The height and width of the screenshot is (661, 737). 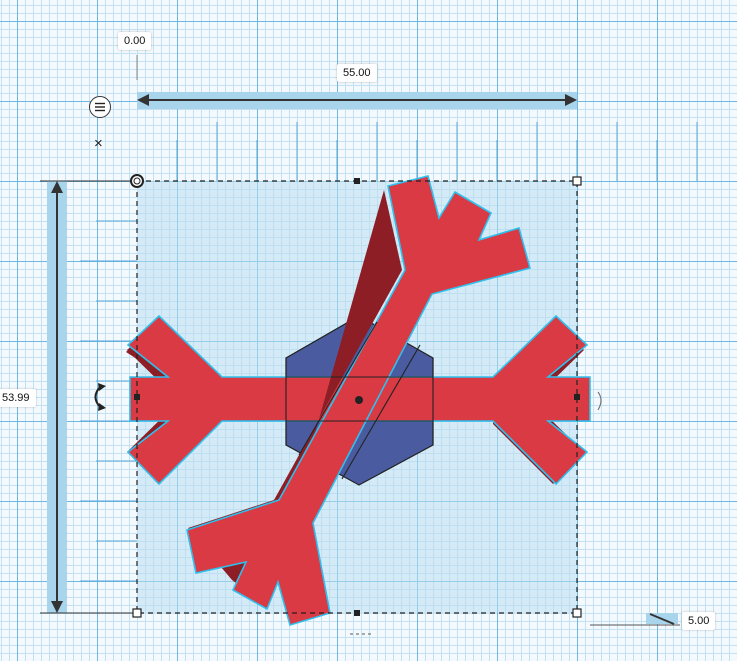 I want to click on rotate-arrow-icon, so click(x=100, y=397).